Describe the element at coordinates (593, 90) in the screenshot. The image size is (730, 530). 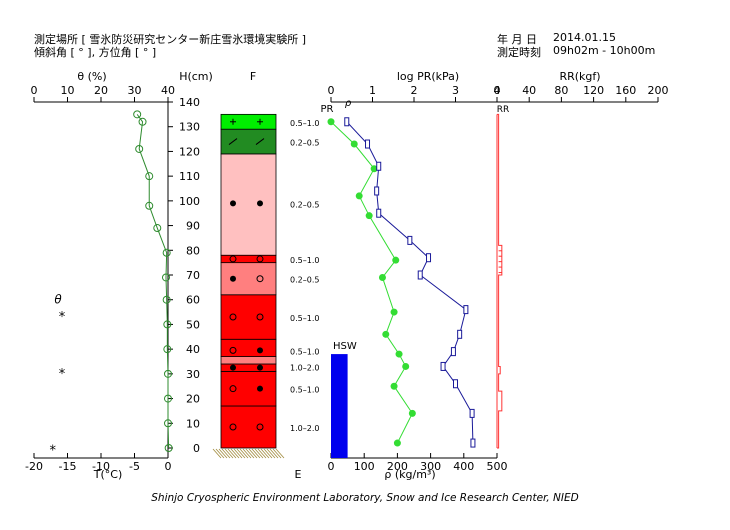
I see `rr-tick-label: 120` at that location.